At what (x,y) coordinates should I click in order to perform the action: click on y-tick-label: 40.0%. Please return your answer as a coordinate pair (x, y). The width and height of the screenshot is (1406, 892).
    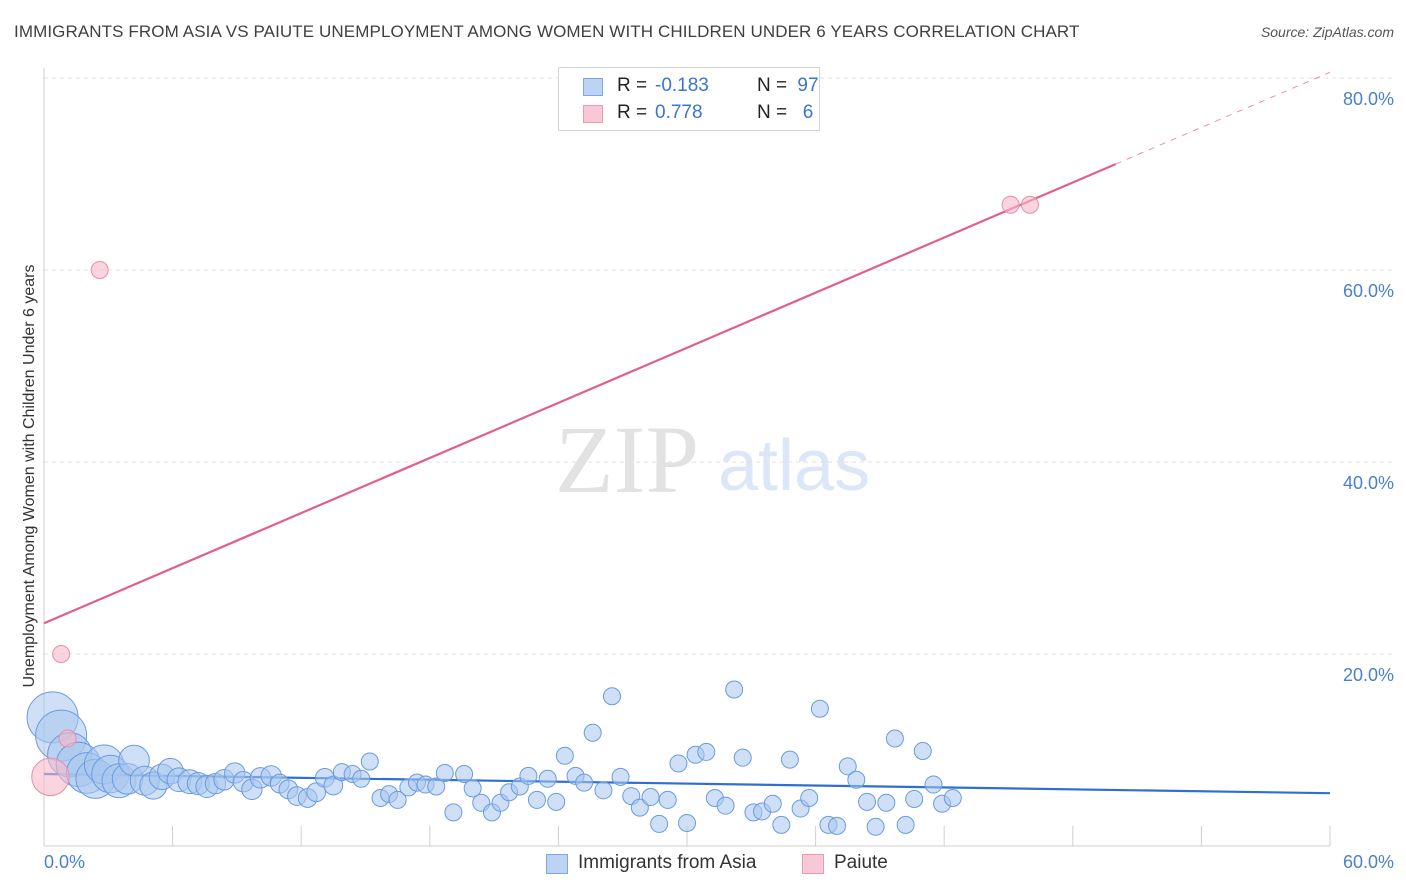
    Looking at the image, I should click on (1368, 483).